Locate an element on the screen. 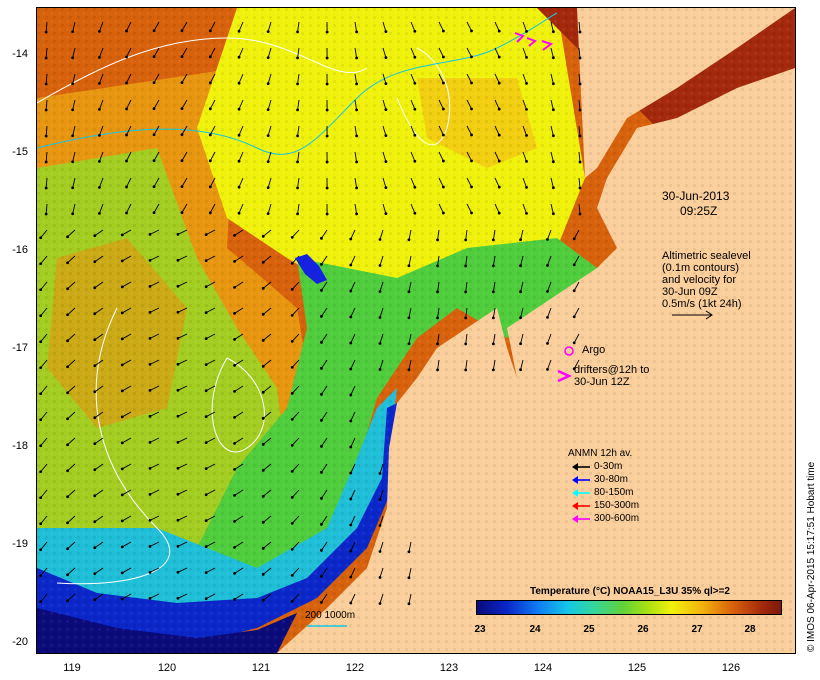 The width and height of the screenshot is (820, 680). colorbar-tick: 27 is located at coordinates (697, 629).